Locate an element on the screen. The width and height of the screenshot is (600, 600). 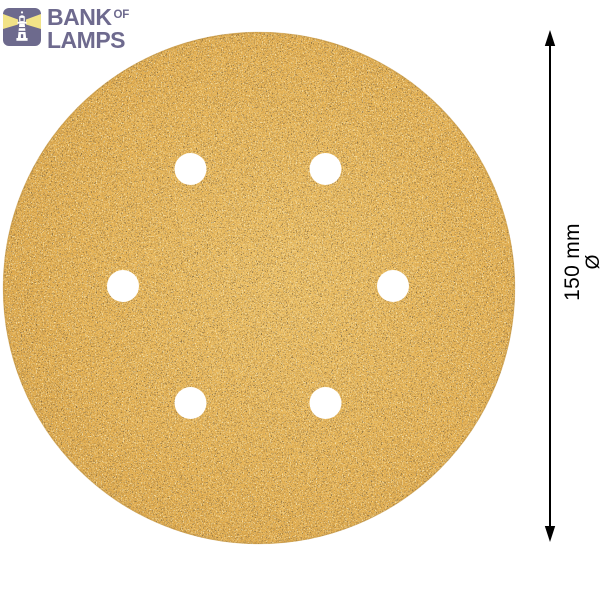
lighthouse-icon is located at coordinates (22, 27).